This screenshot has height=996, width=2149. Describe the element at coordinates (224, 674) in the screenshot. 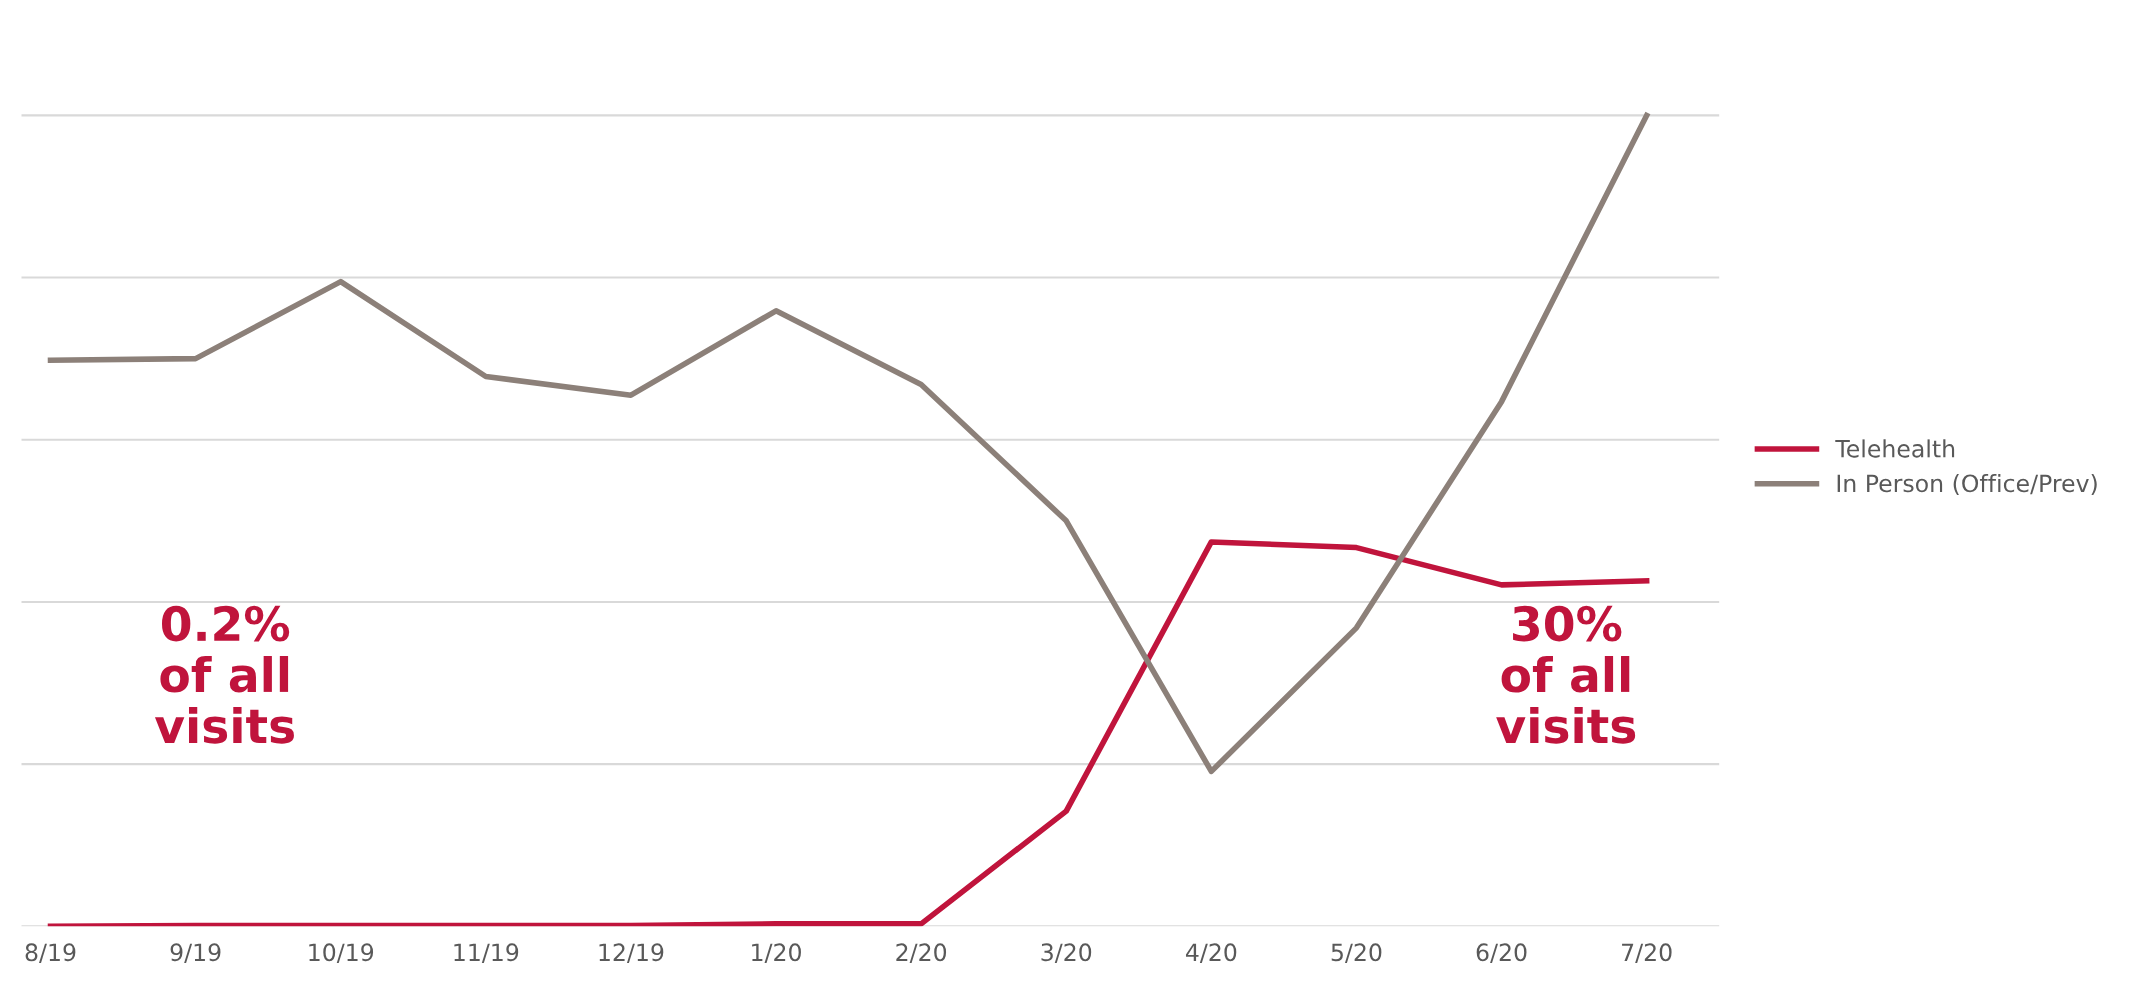

I see `annotation: 0.2% of all visits` at that location.